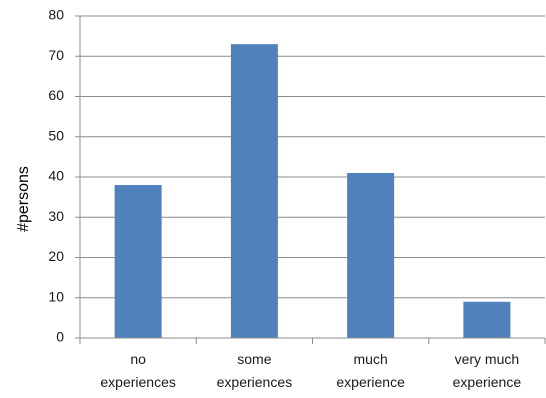 The image size is (546, 398). I want to click on y-tick-label: 80, so click(56, 15).